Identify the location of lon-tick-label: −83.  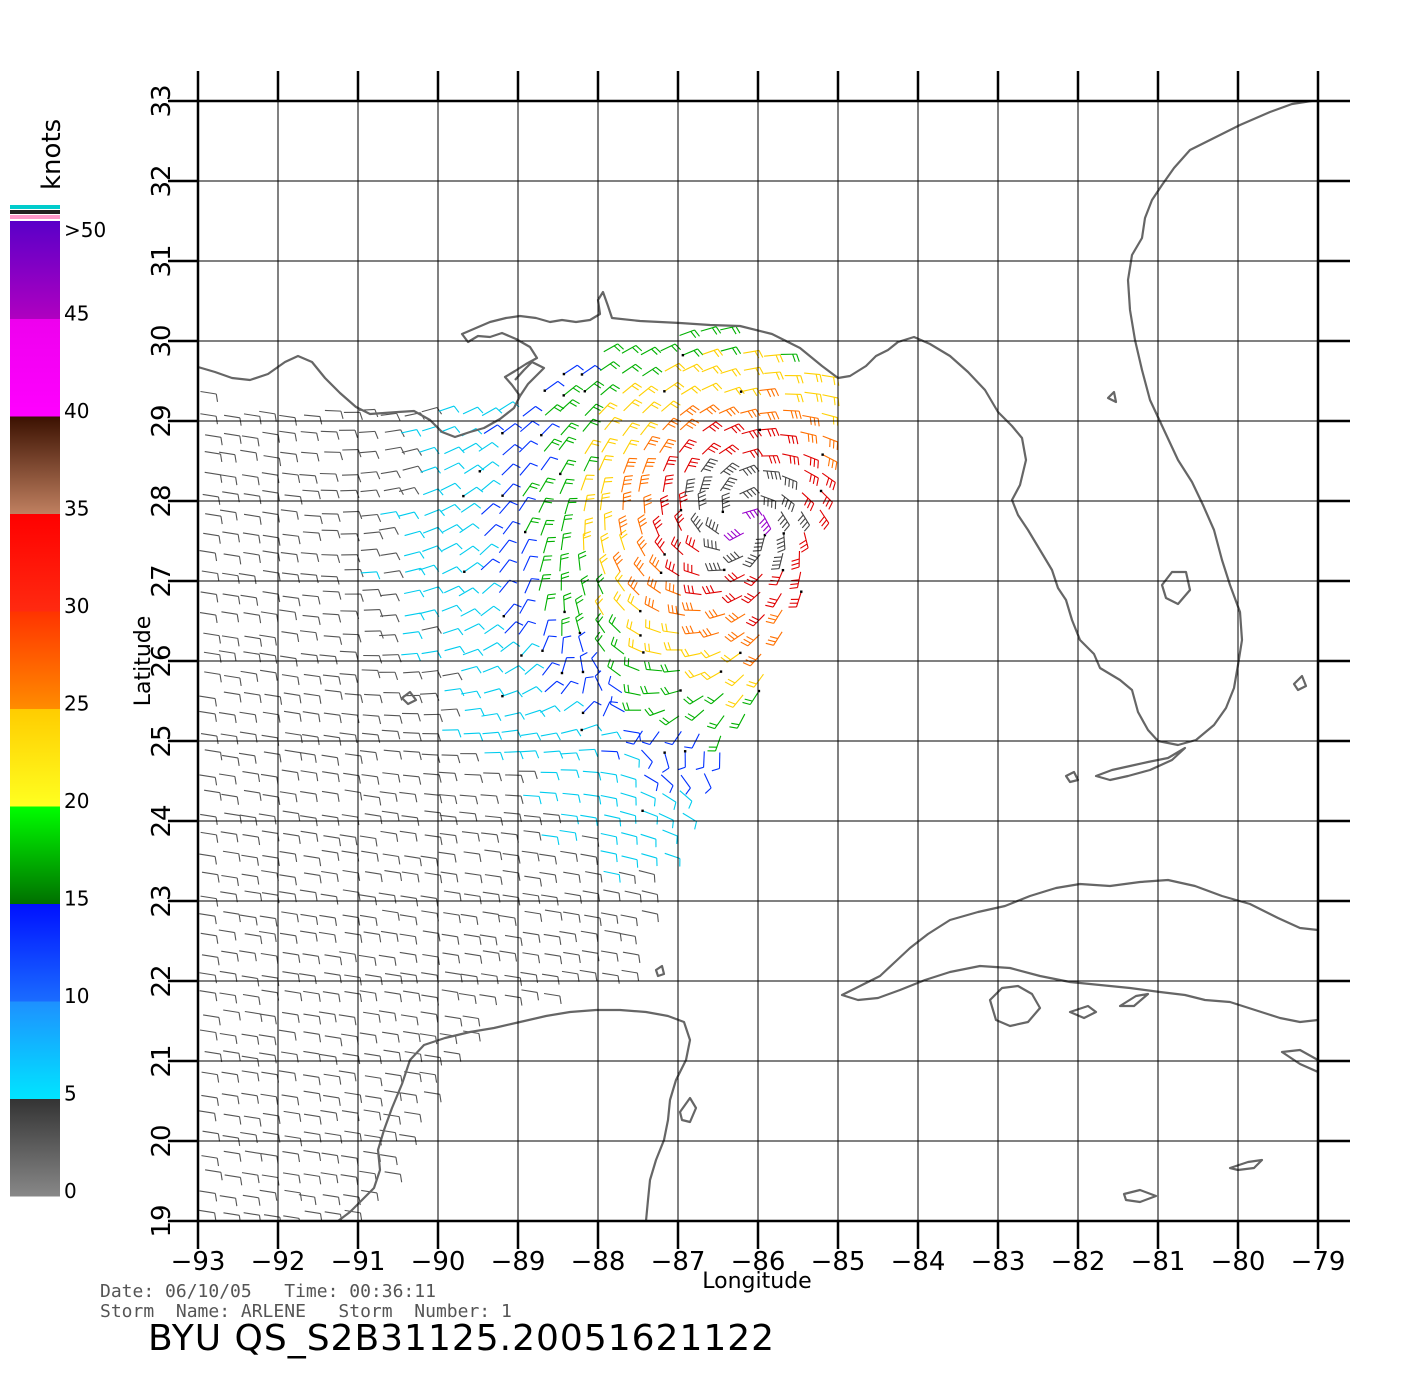
(998, 1262).